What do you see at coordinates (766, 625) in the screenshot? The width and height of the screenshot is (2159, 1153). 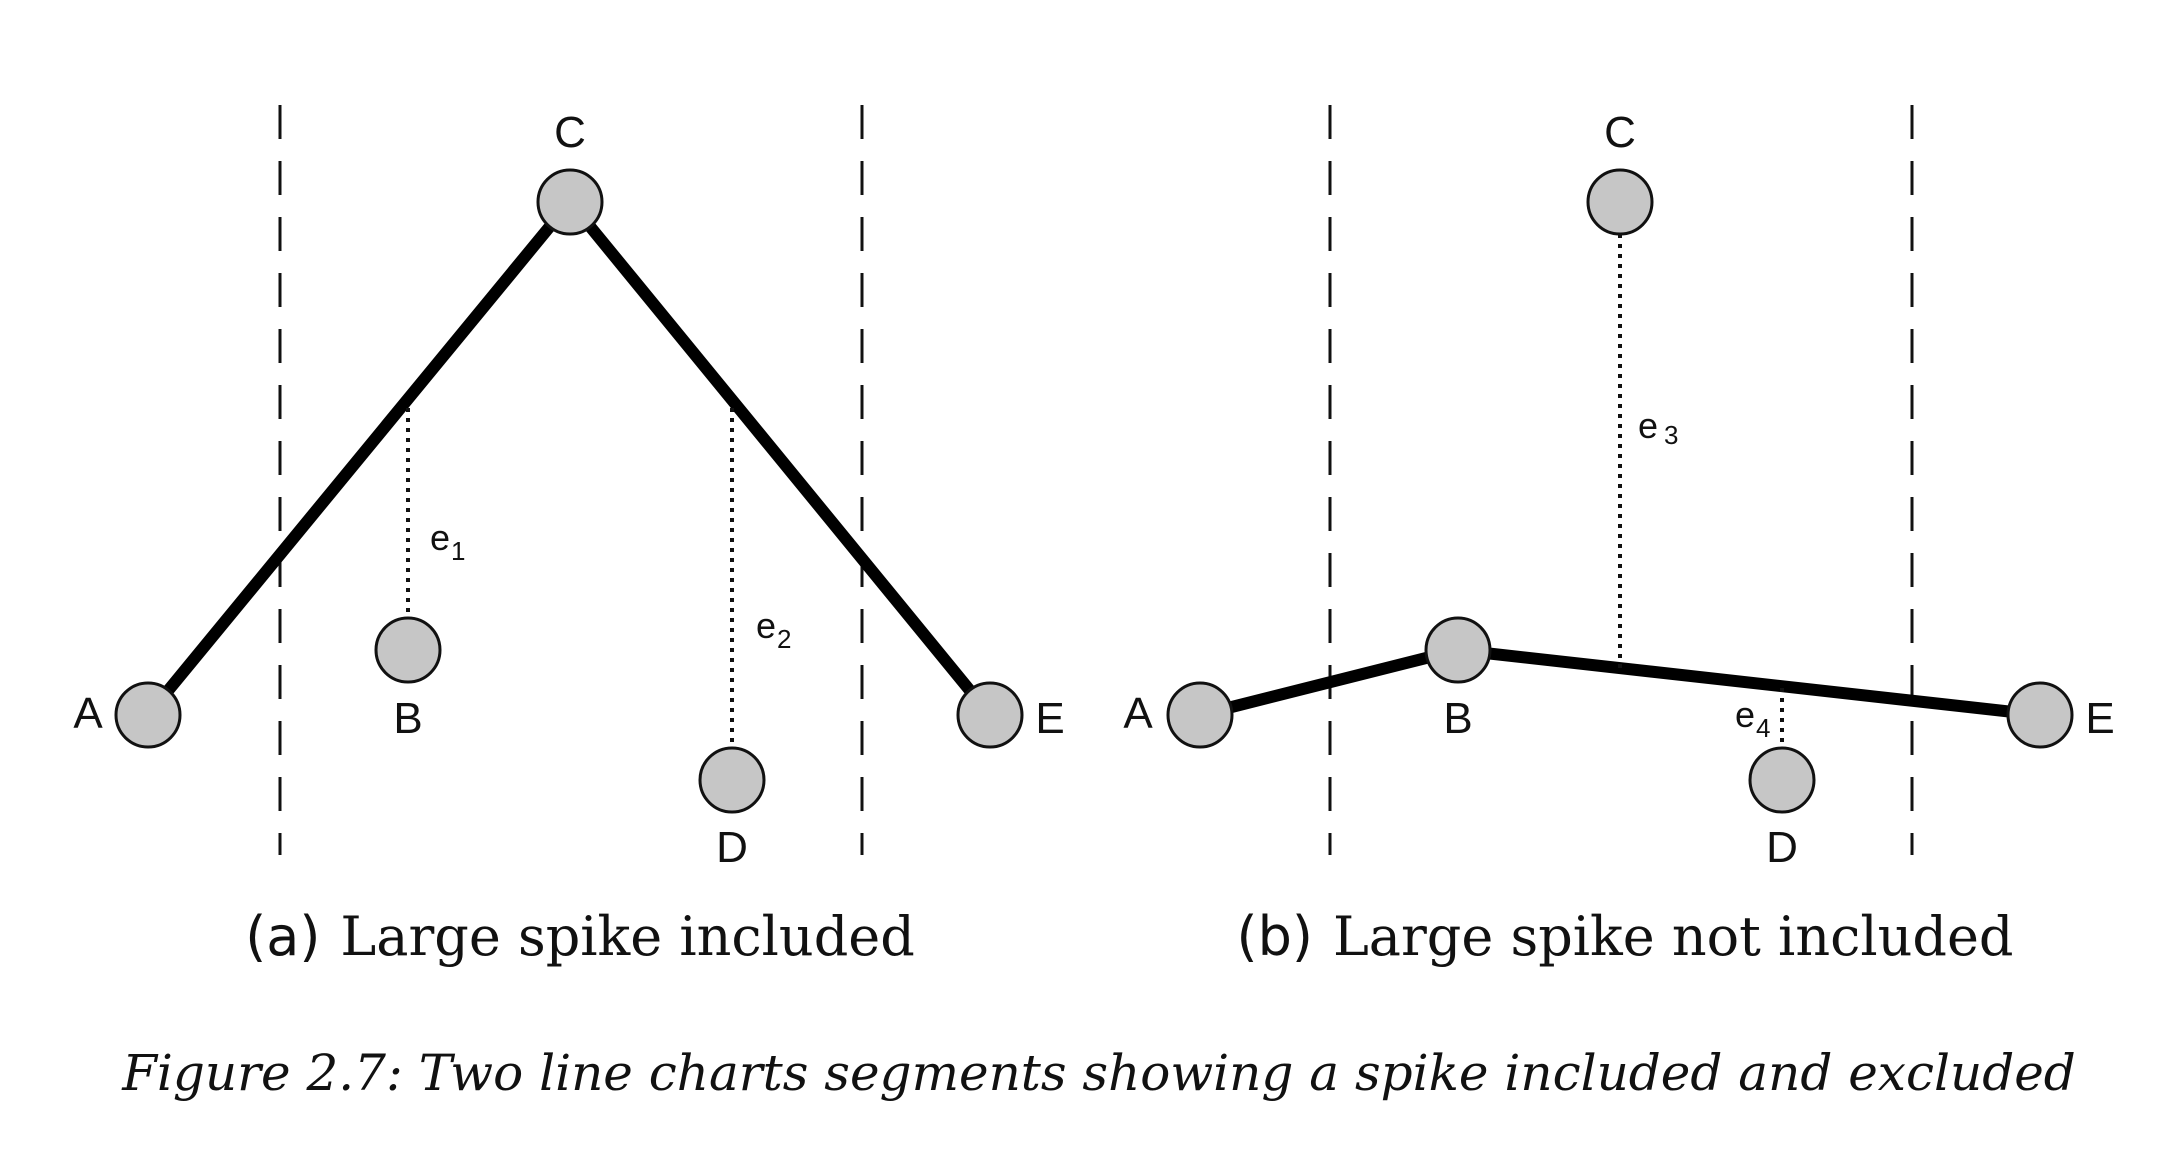 I see `panel-a-error-e2-base: e` at bounding box center [766, 625].